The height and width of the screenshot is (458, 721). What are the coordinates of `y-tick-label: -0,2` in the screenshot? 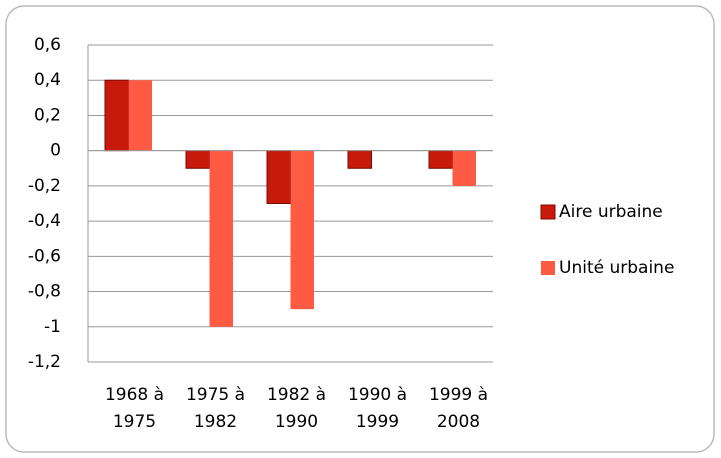 It's located at (44, 186).